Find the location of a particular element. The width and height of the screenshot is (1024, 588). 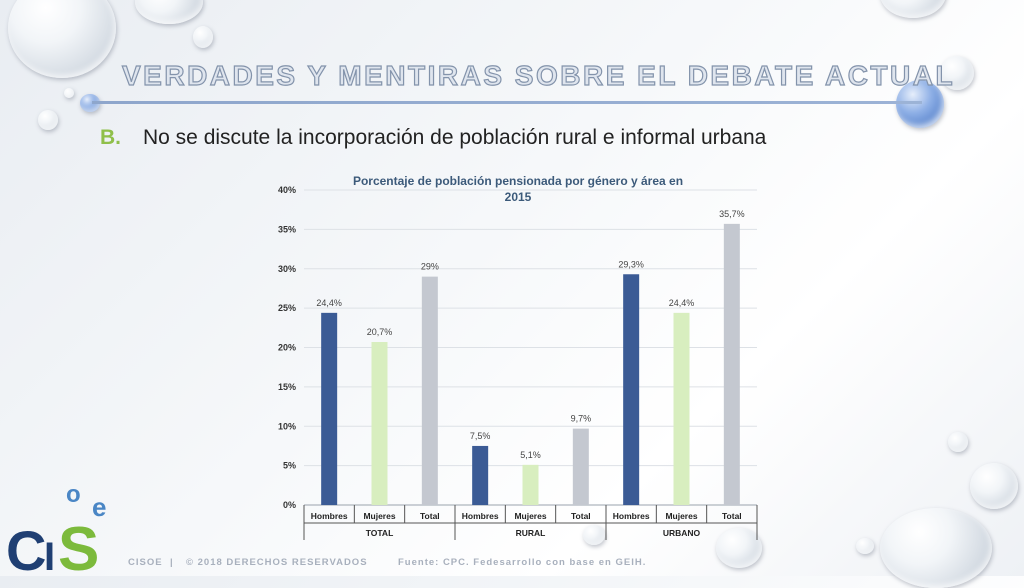

data-label: 5,1% is located at coordinates (530, 455).